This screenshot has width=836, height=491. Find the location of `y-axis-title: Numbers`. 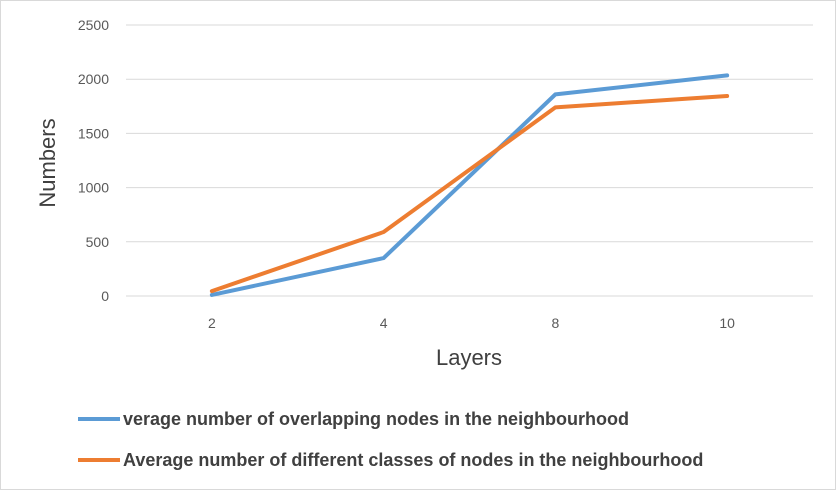

y-axis-title: Numbers is located at coordinates (47, 162).